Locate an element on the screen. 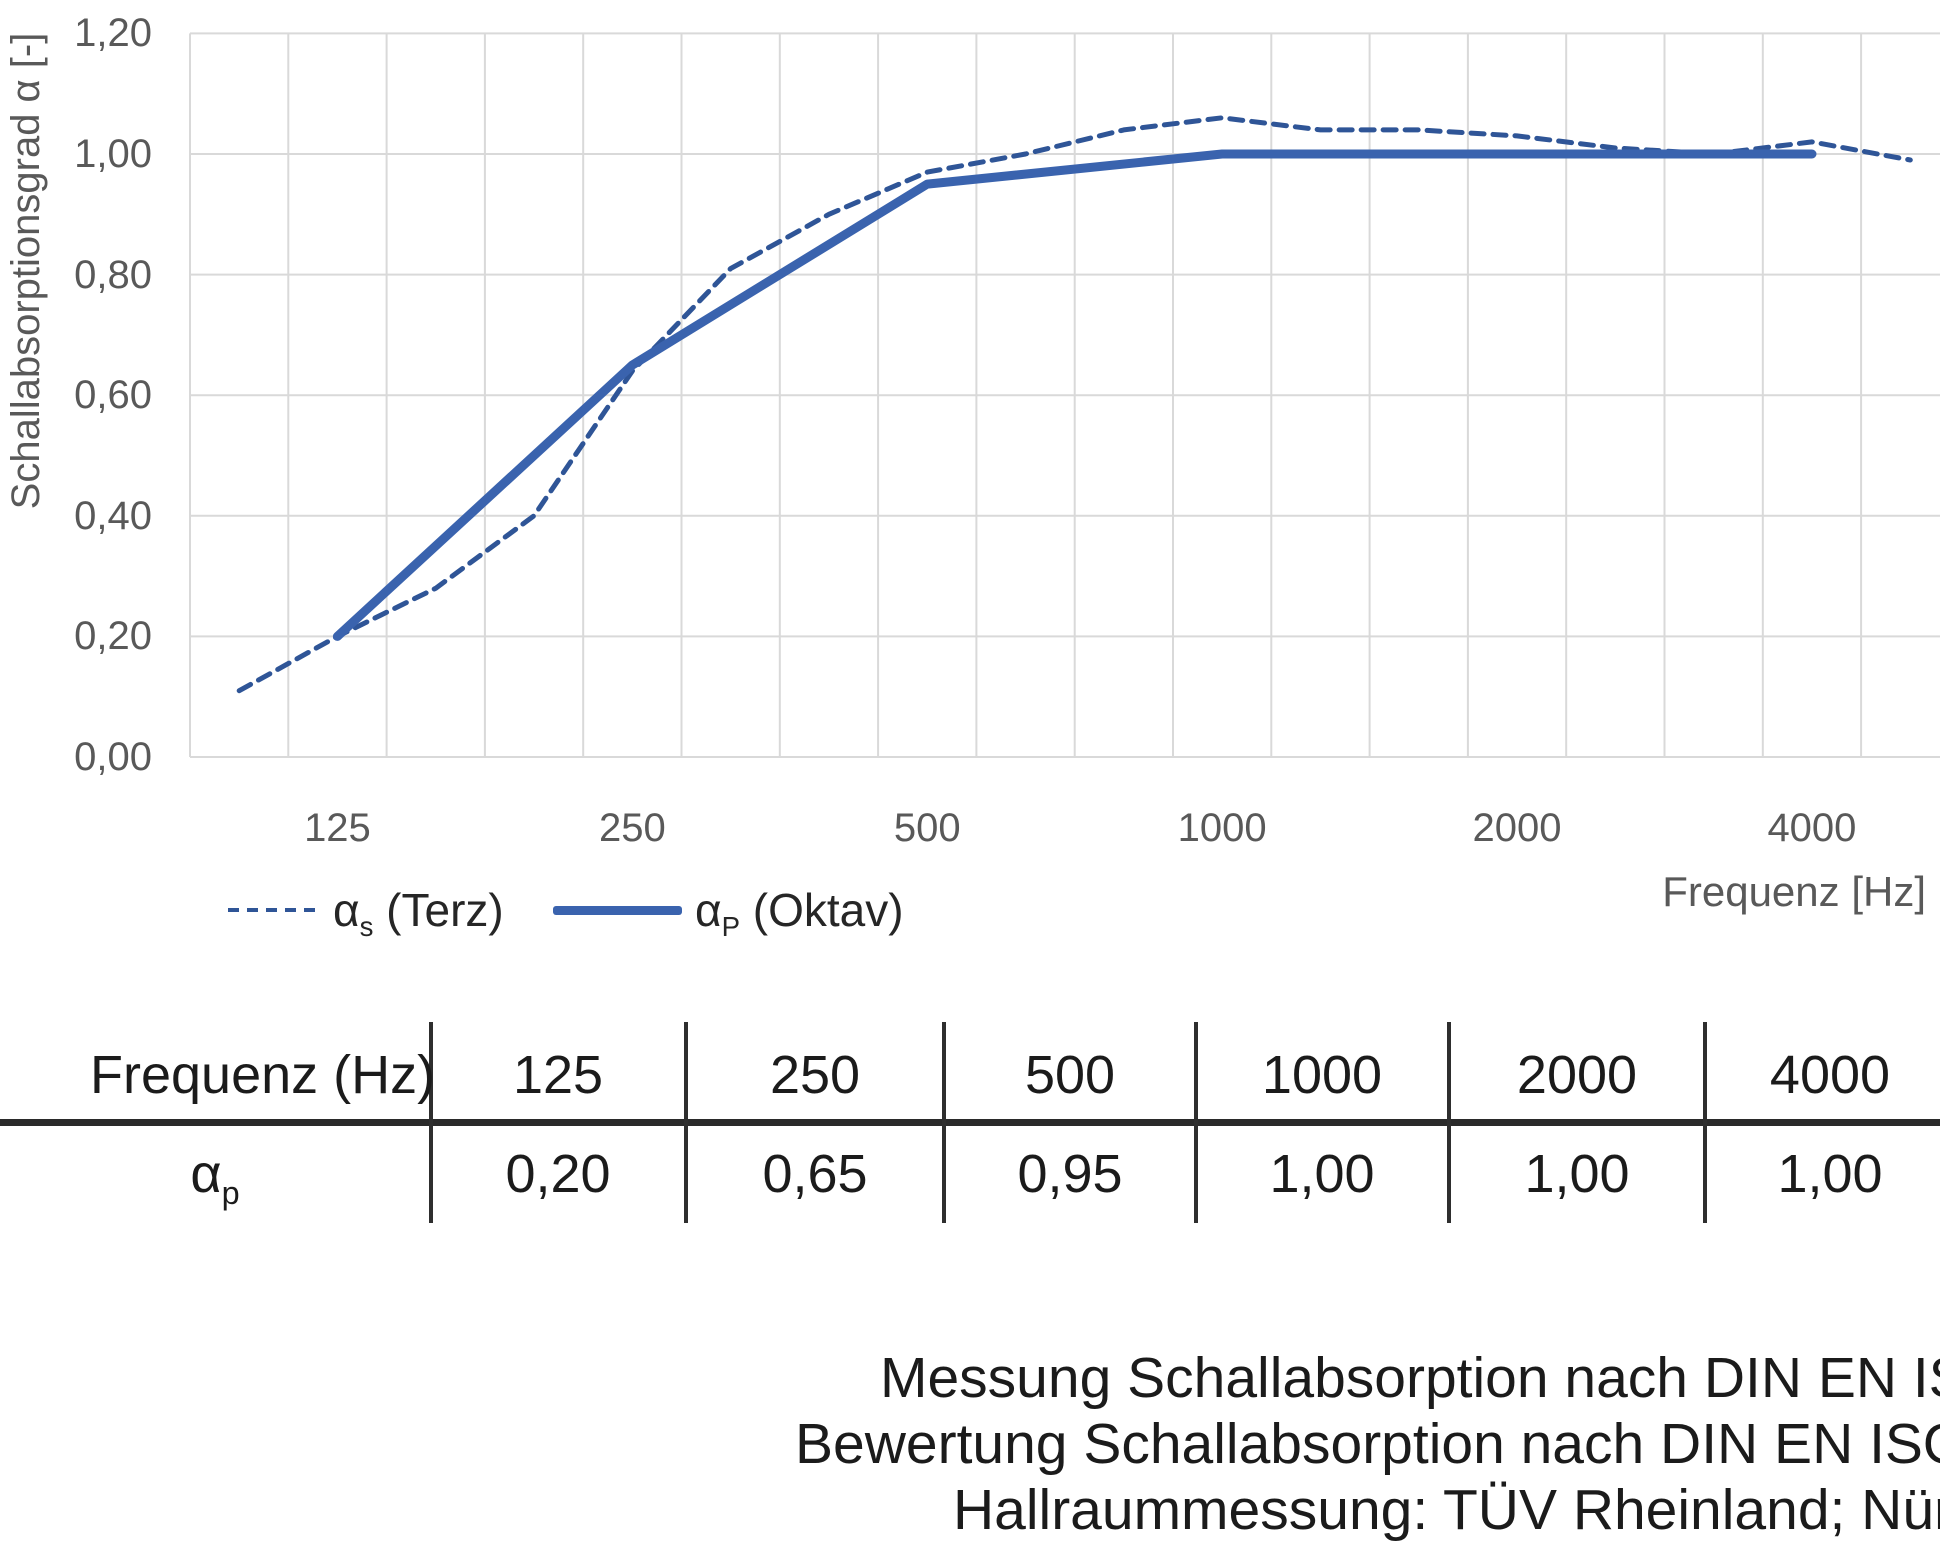  table-row-label-alpha-p: αp is located at coordinates (215, 1177).